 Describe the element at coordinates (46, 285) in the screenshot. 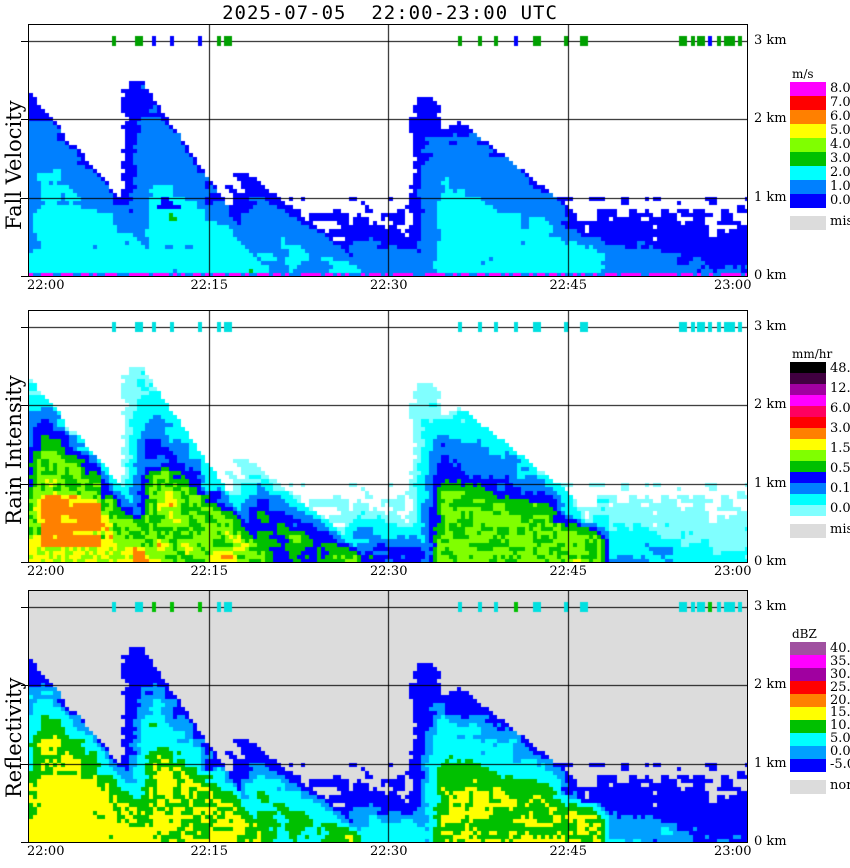

I see `x-tick-label-fall-velocity-0: 22:00` at that location.